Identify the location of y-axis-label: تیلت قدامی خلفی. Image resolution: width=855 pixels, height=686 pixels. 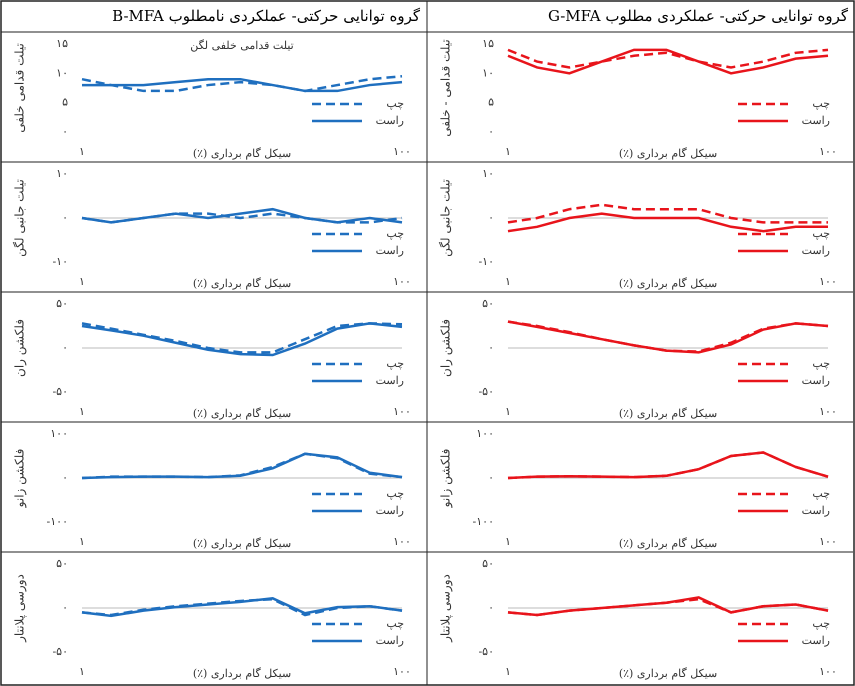
(20, 88).